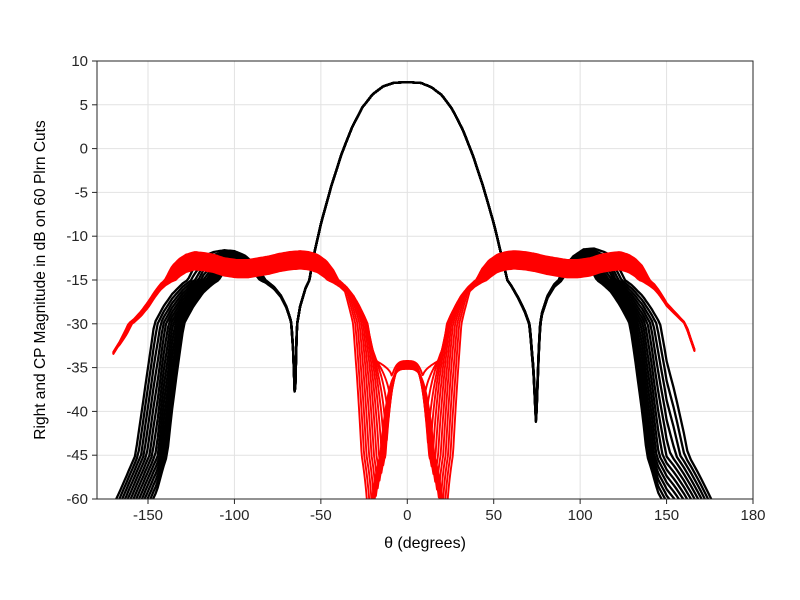  Describe the element at coordinates (77, 455) in the screenshot. I see `y-tick-label: -45` at that location.